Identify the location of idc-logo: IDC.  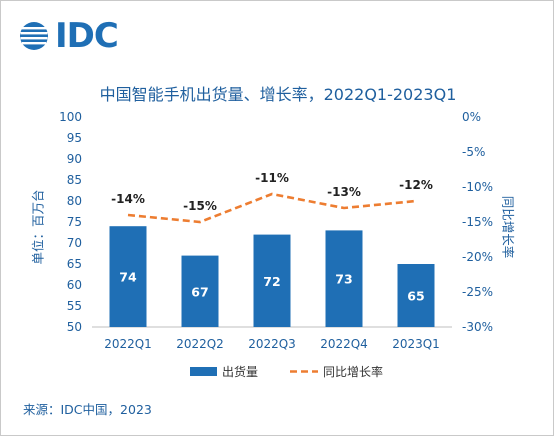
(69, 36).